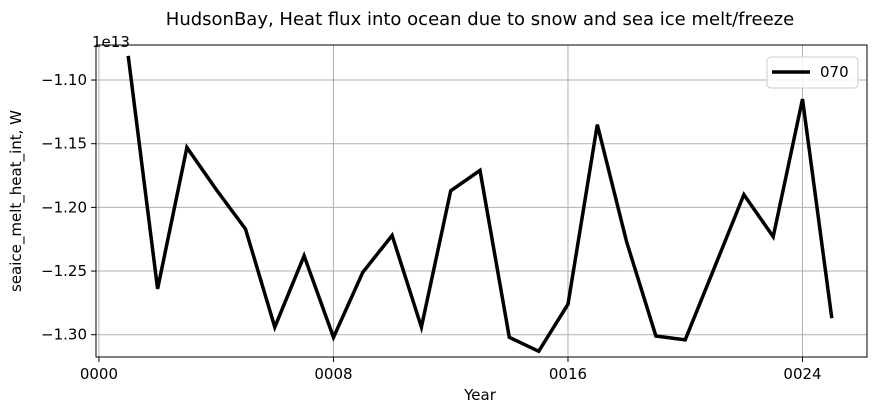 The width and height of the screenshot is (877, 412). Describe the element at coordinates (333, 374) in the screenshot. I see `x-tick-label: 0008` at that location.